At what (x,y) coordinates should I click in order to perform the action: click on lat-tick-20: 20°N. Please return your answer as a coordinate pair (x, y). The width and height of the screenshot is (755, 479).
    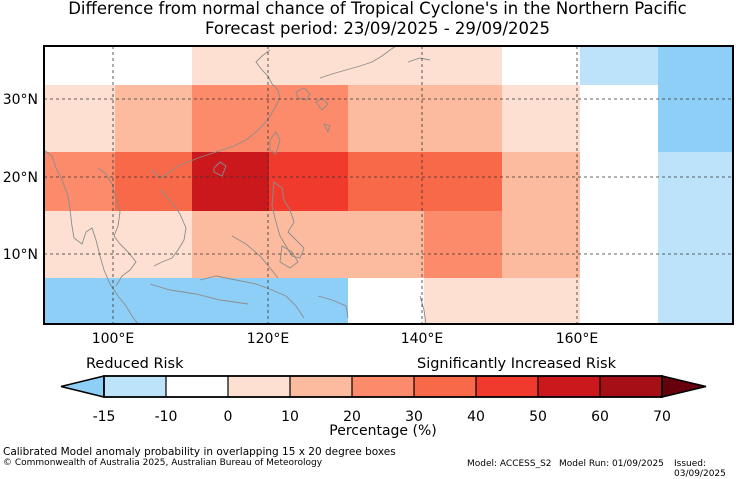
    Looking at the image, I should click on (20, 178).